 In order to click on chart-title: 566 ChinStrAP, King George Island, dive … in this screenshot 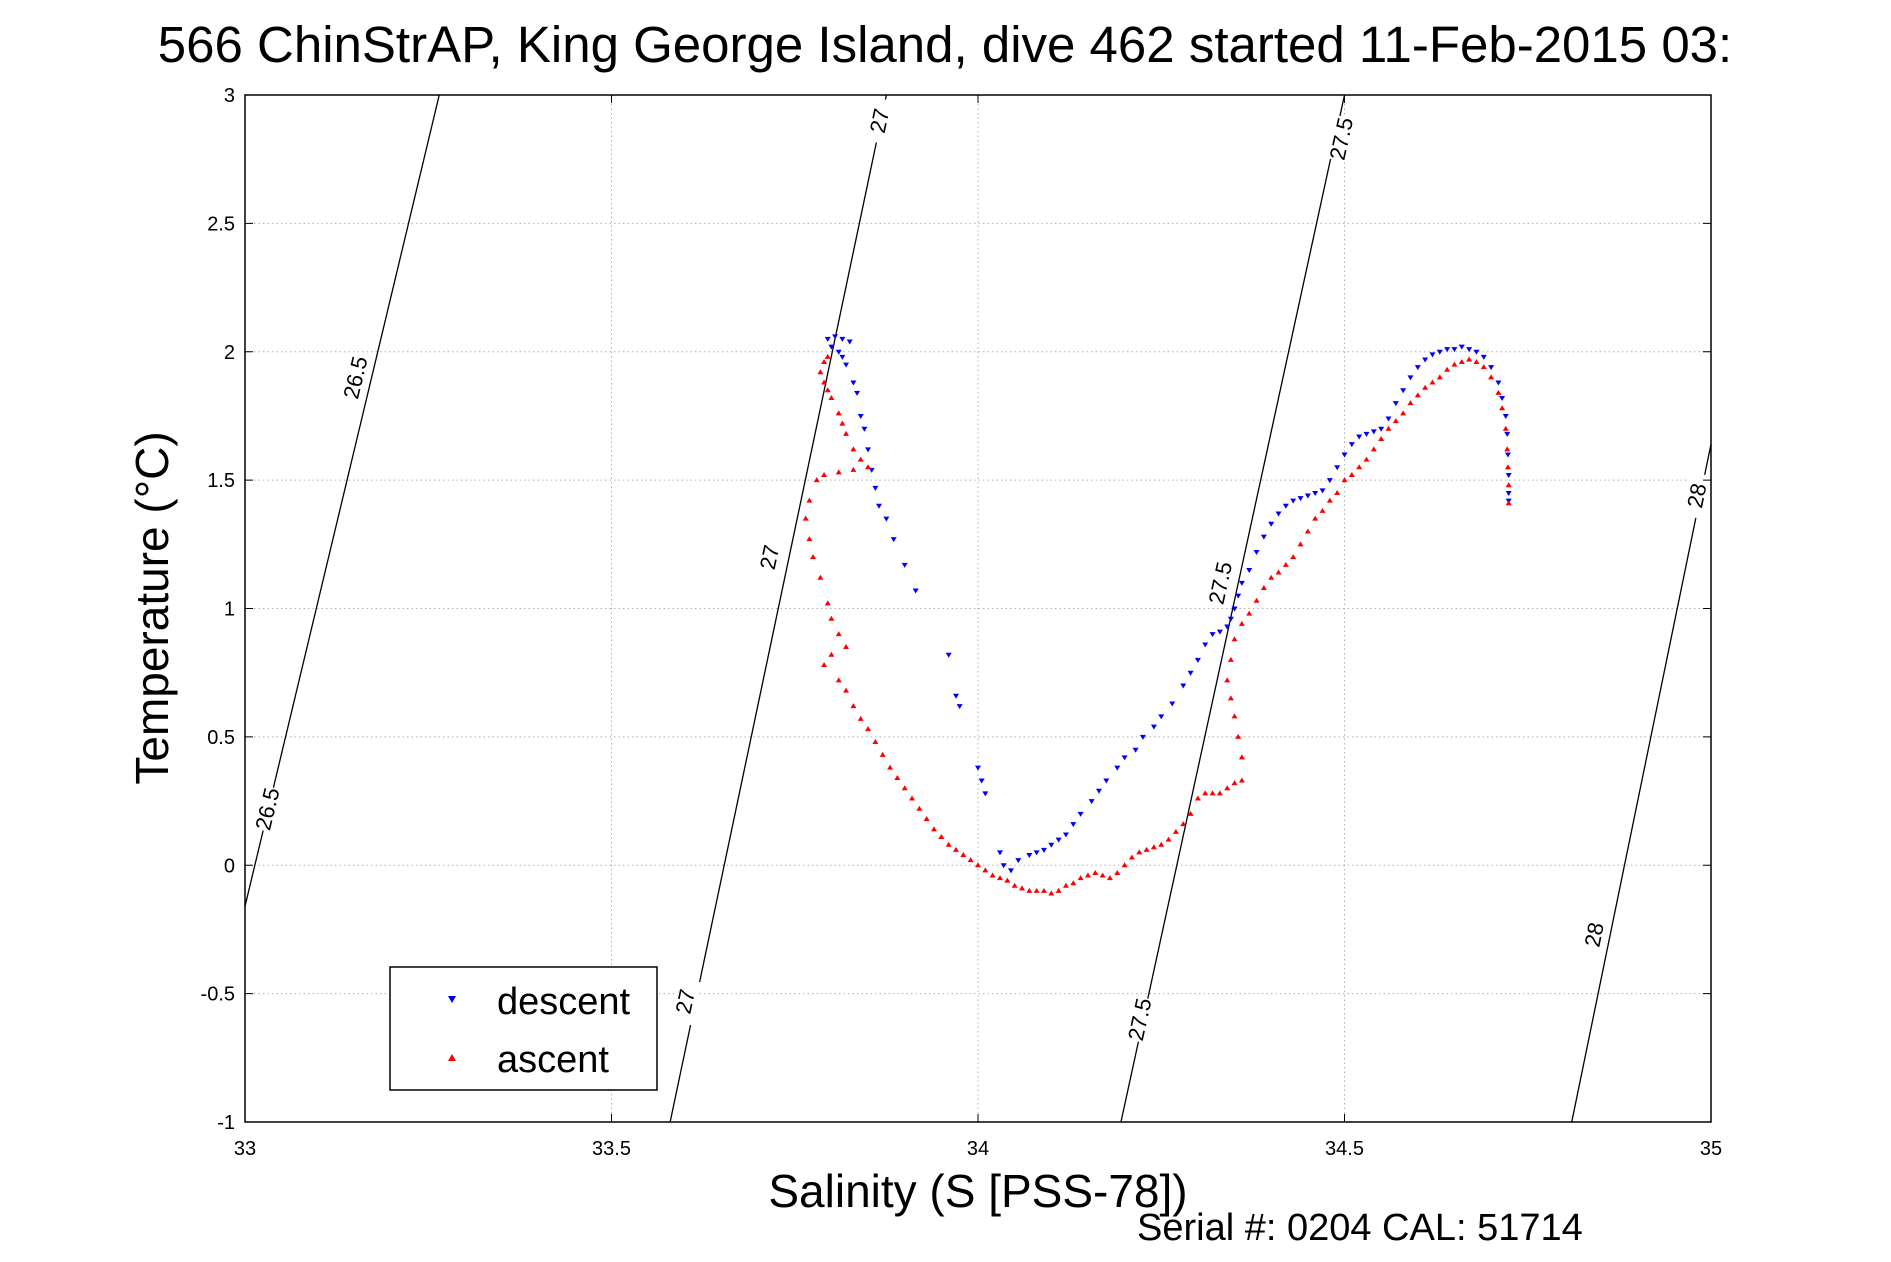, I will do `click(945, 44)`.